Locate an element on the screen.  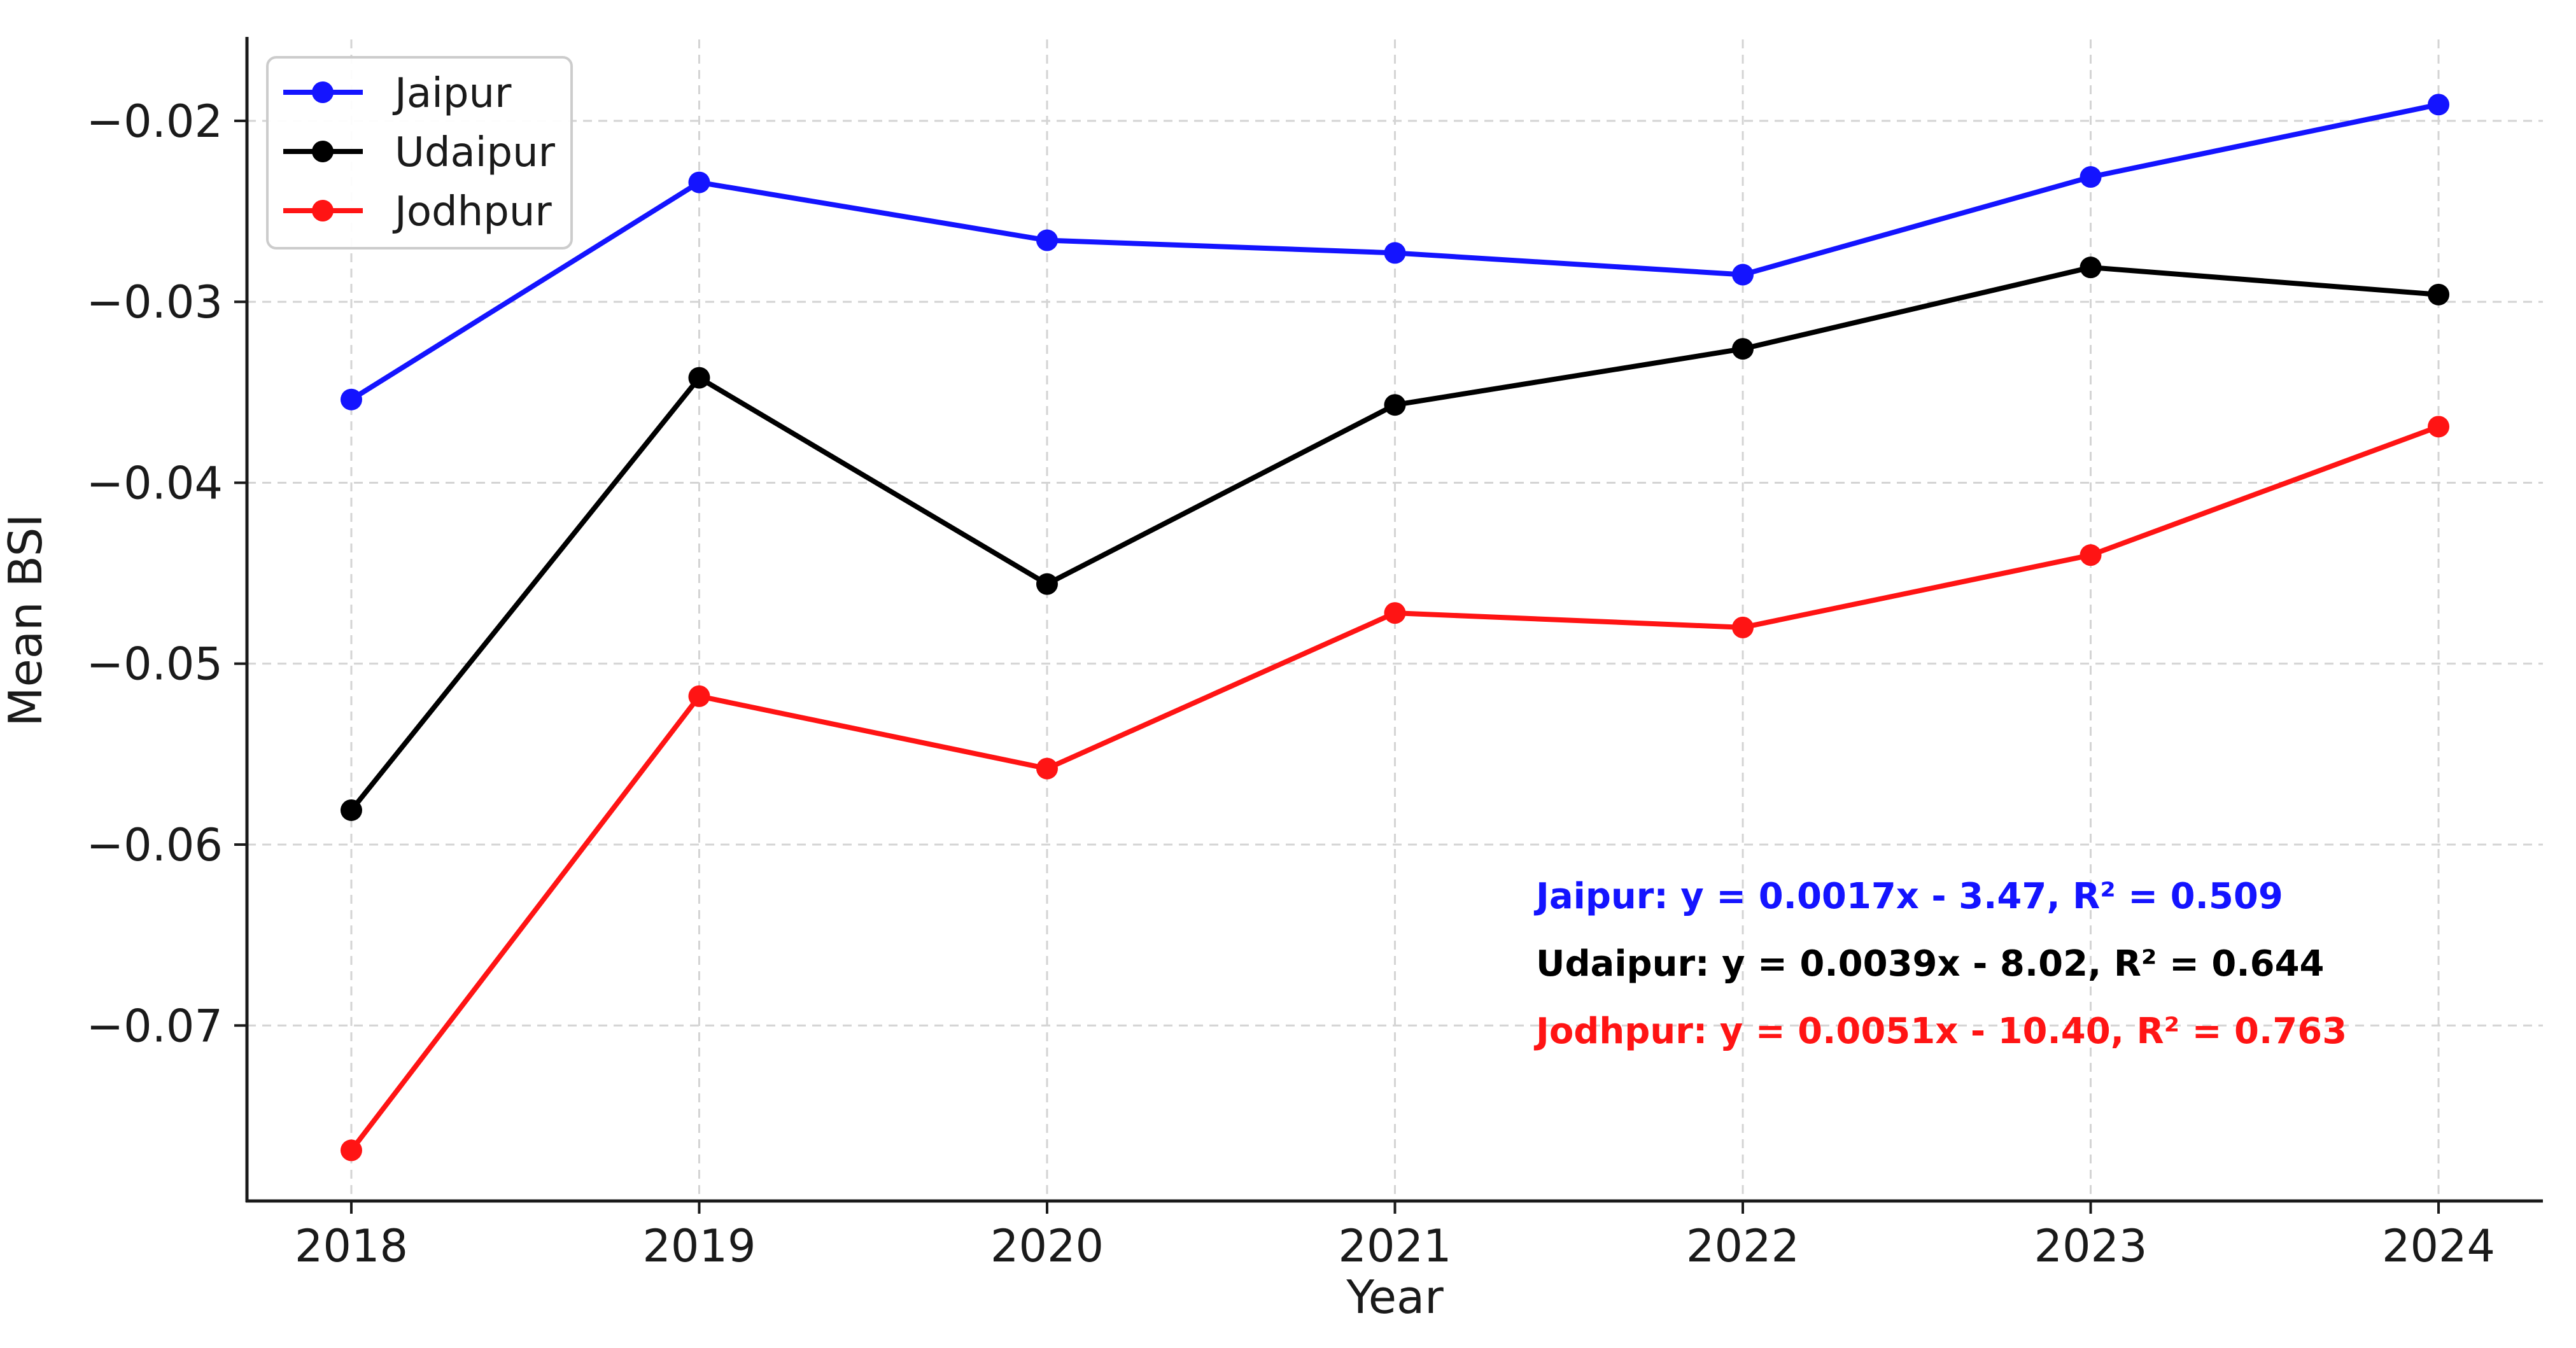
x-tick-label: 2019 is located at coordinates (699, 1246).